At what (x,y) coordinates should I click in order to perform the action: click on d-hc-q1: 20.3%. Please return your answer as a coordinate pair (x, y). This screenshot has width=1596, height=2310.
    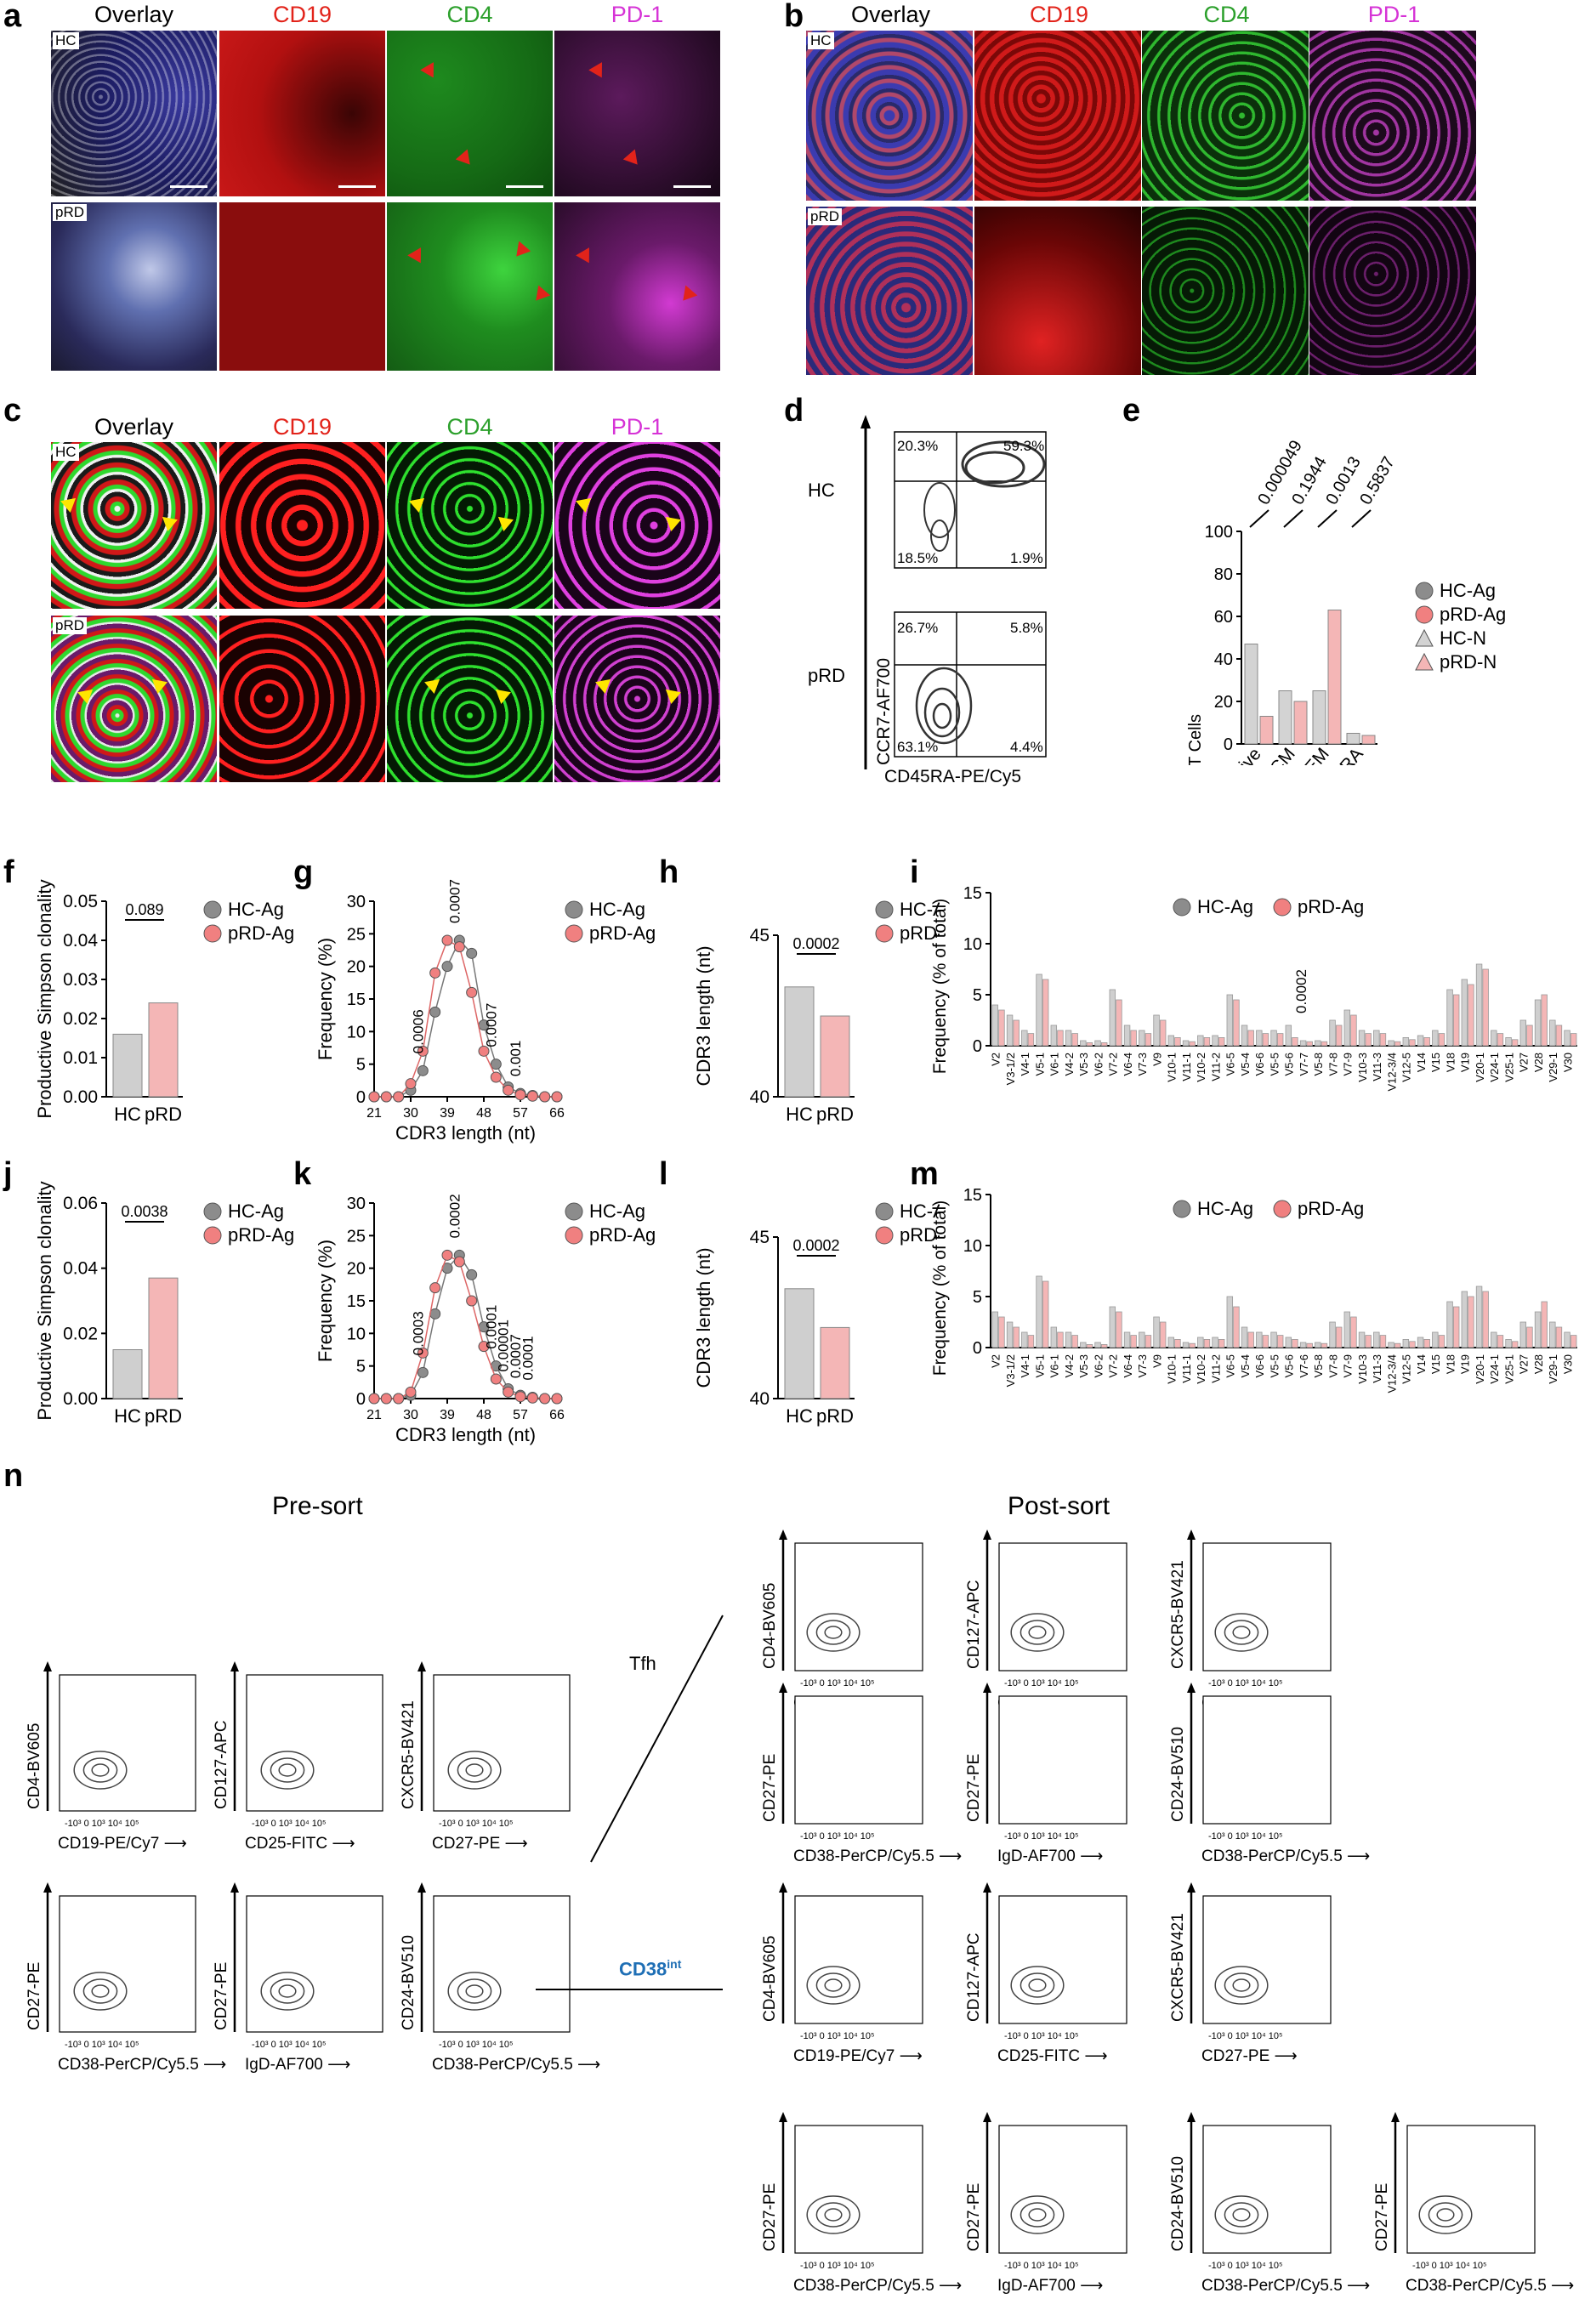
    Looking at the image, I should click on (918, 446).